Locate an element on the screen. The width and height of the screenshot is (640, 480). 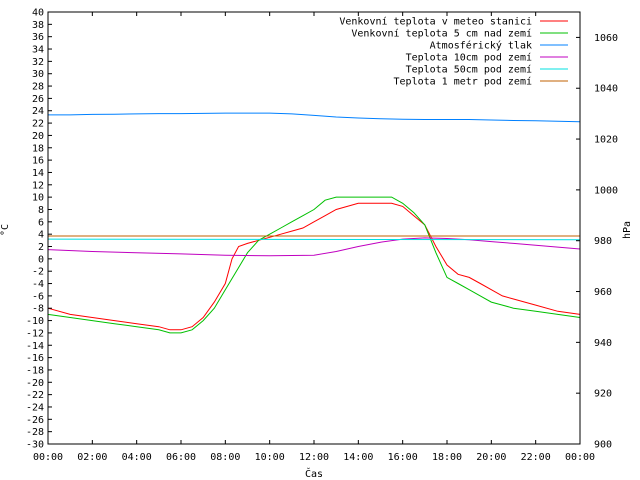
y-tick-label: 16 is located at coordinates (38, 161).